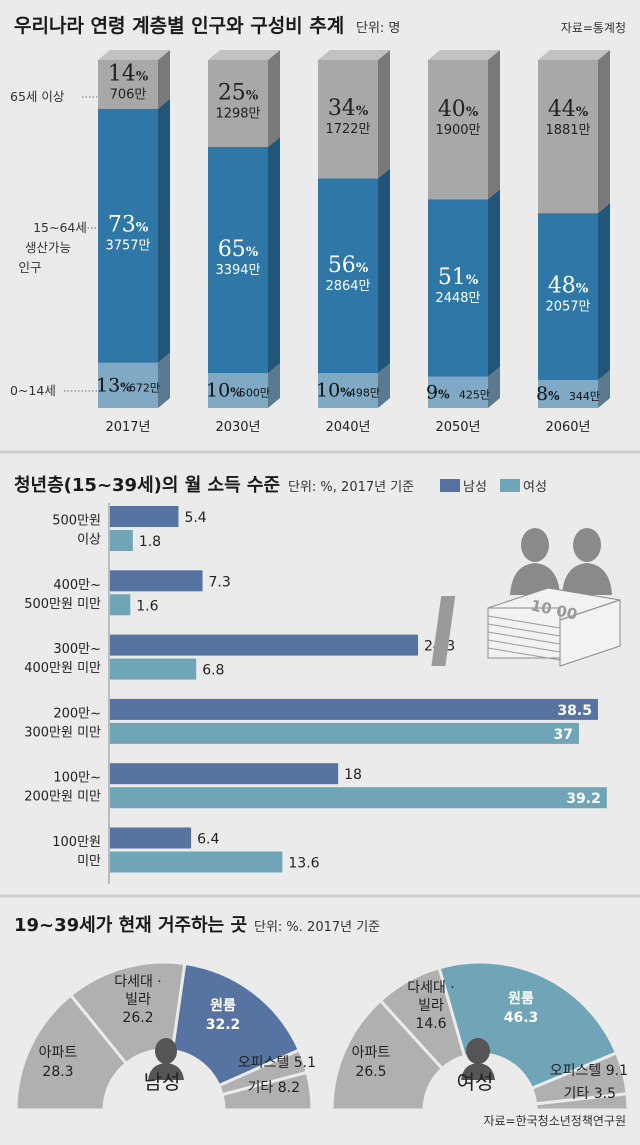 The height and width of the screenshot is (1145, 640). Describe the element at coordinates (138, 1000) in the screenshot. I see `housing-label-male-1-line2: 빌라` at that location.